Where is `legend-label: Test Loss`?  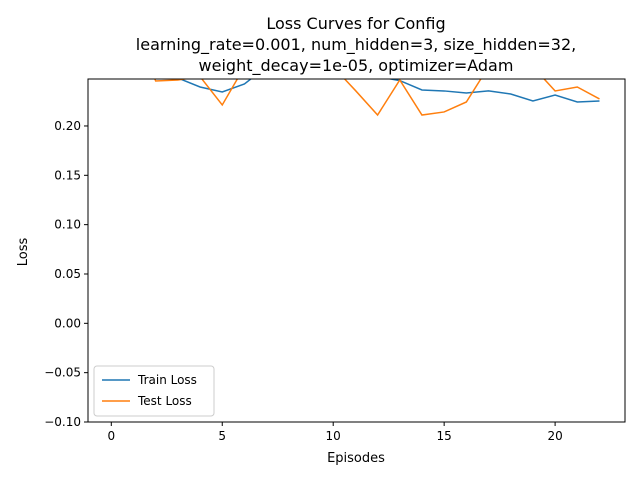
legend-label: Test Loss is located at coordinates (164, 401).